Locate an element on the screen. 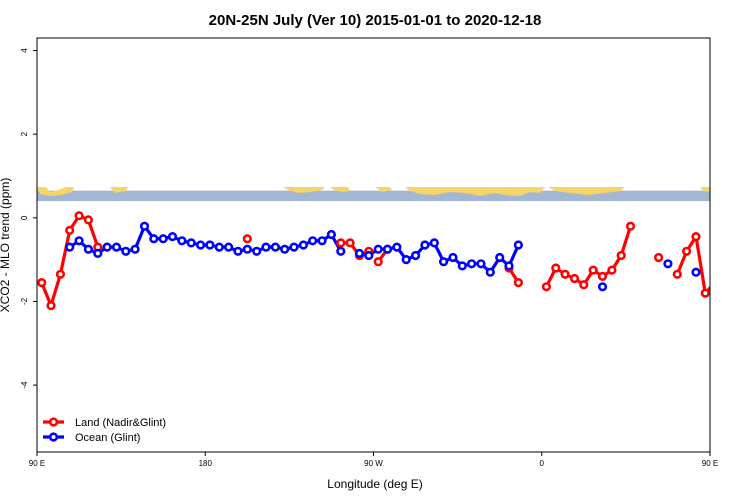 This screenshot has height=500, width=750. legend-label: Land (Nadir&Glint) is located at coordinates (120, 423).